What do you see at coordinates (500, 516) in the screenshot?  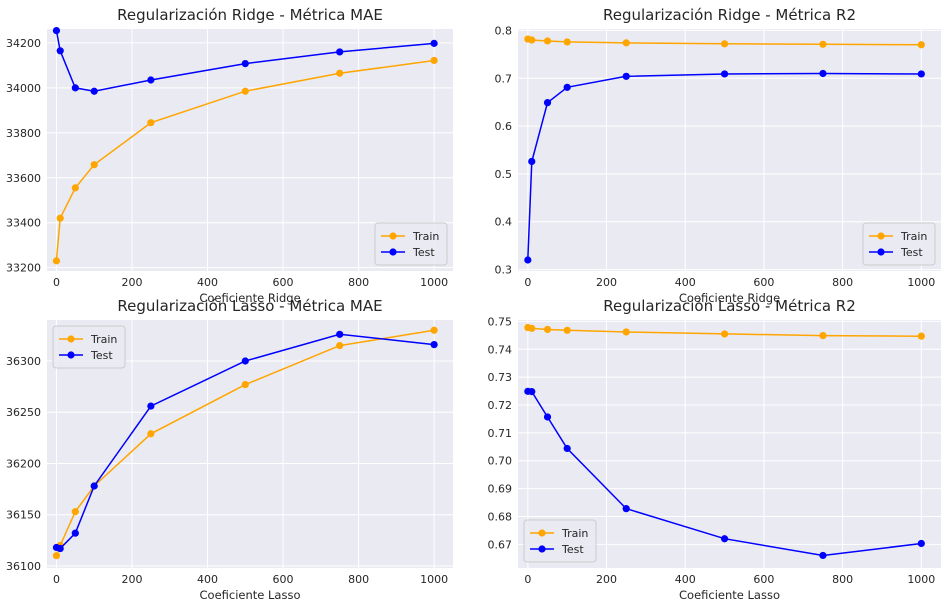 I see `y-tick-label: 0.68` at bounding box center [500, 516].